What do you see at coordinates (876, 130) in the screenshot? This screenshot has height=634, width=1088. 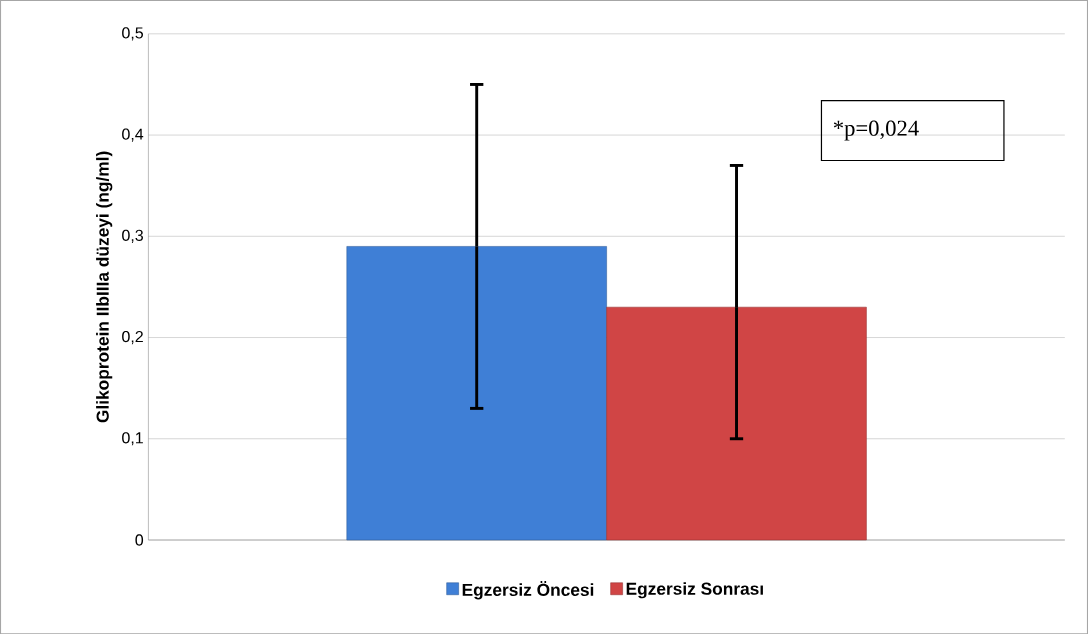 I see `annotation: *p=0,024` at bounding box center [876, 130].